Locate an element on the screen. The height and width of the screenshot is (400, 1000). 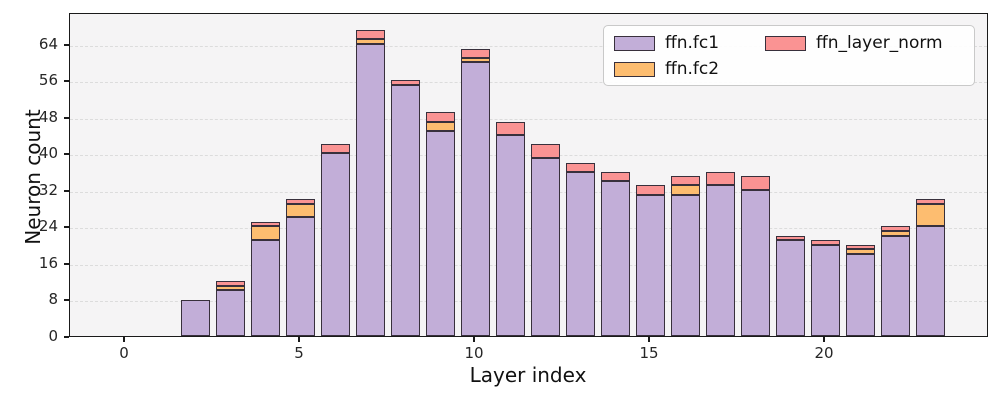
x-tick-label-0: 0 is located at coordinates (124, 353).